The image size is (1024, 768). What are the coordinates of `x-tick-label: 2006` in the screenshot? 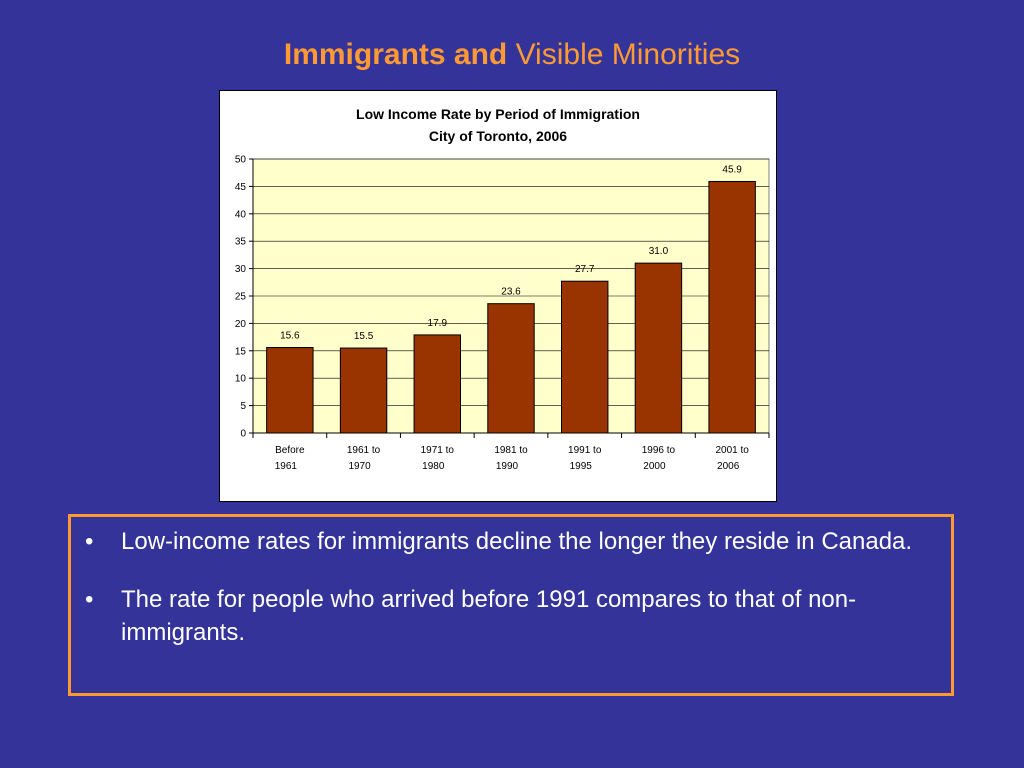 It's located at (728, 466).